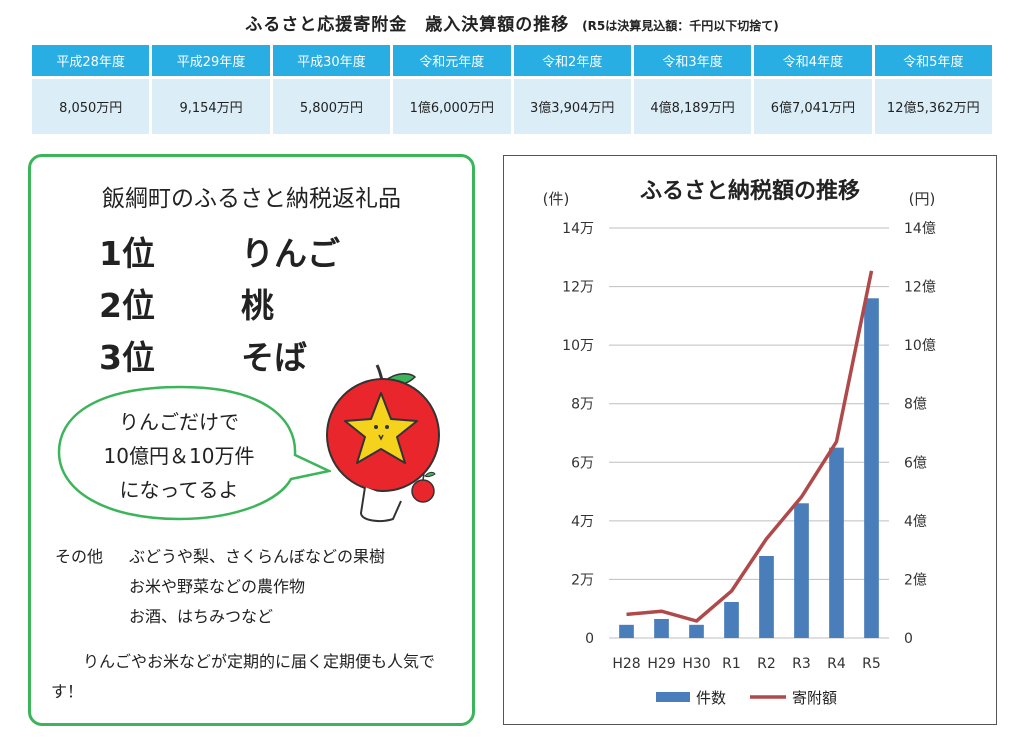  What do you see at coordinates (711, 698) in the screenshot?
I see `legend-bar-label: 件数` at bounding box center [711, 698].